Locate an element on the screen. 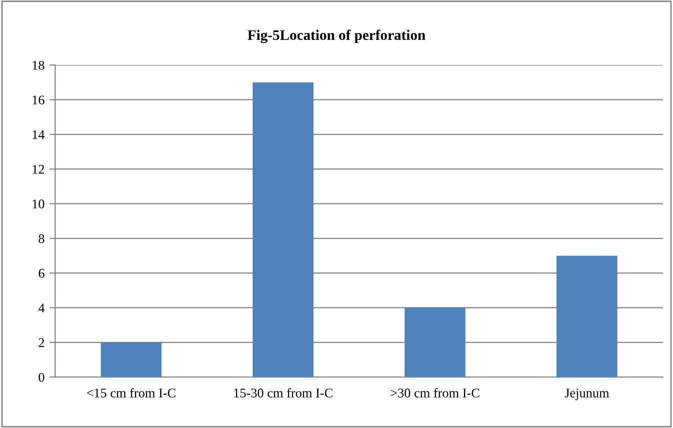  y-tick-label: 0 is located at coordinates (41, 377).